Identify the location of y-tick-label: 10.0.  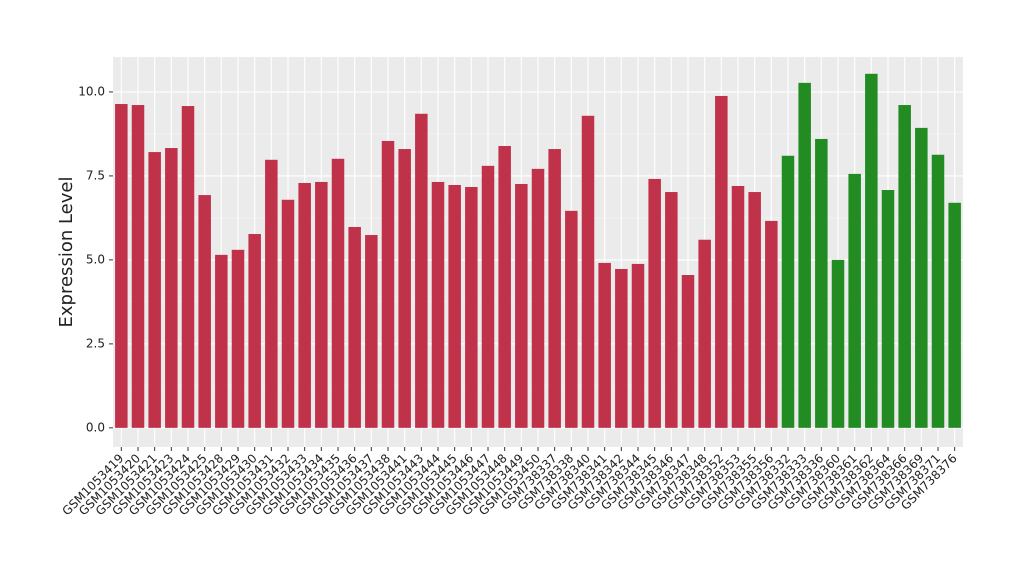
(91, 91).